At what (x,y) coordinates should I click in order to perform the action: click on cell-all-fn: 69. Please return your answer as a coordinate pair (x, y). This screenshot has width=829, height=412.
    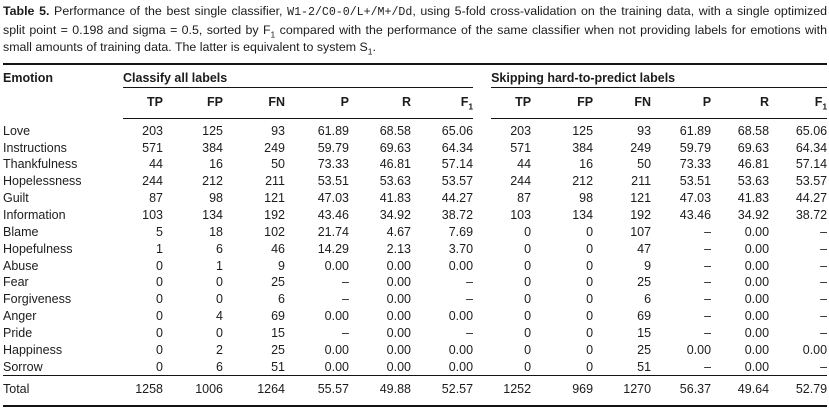
    Looking at the image, I should click on (278, 316).